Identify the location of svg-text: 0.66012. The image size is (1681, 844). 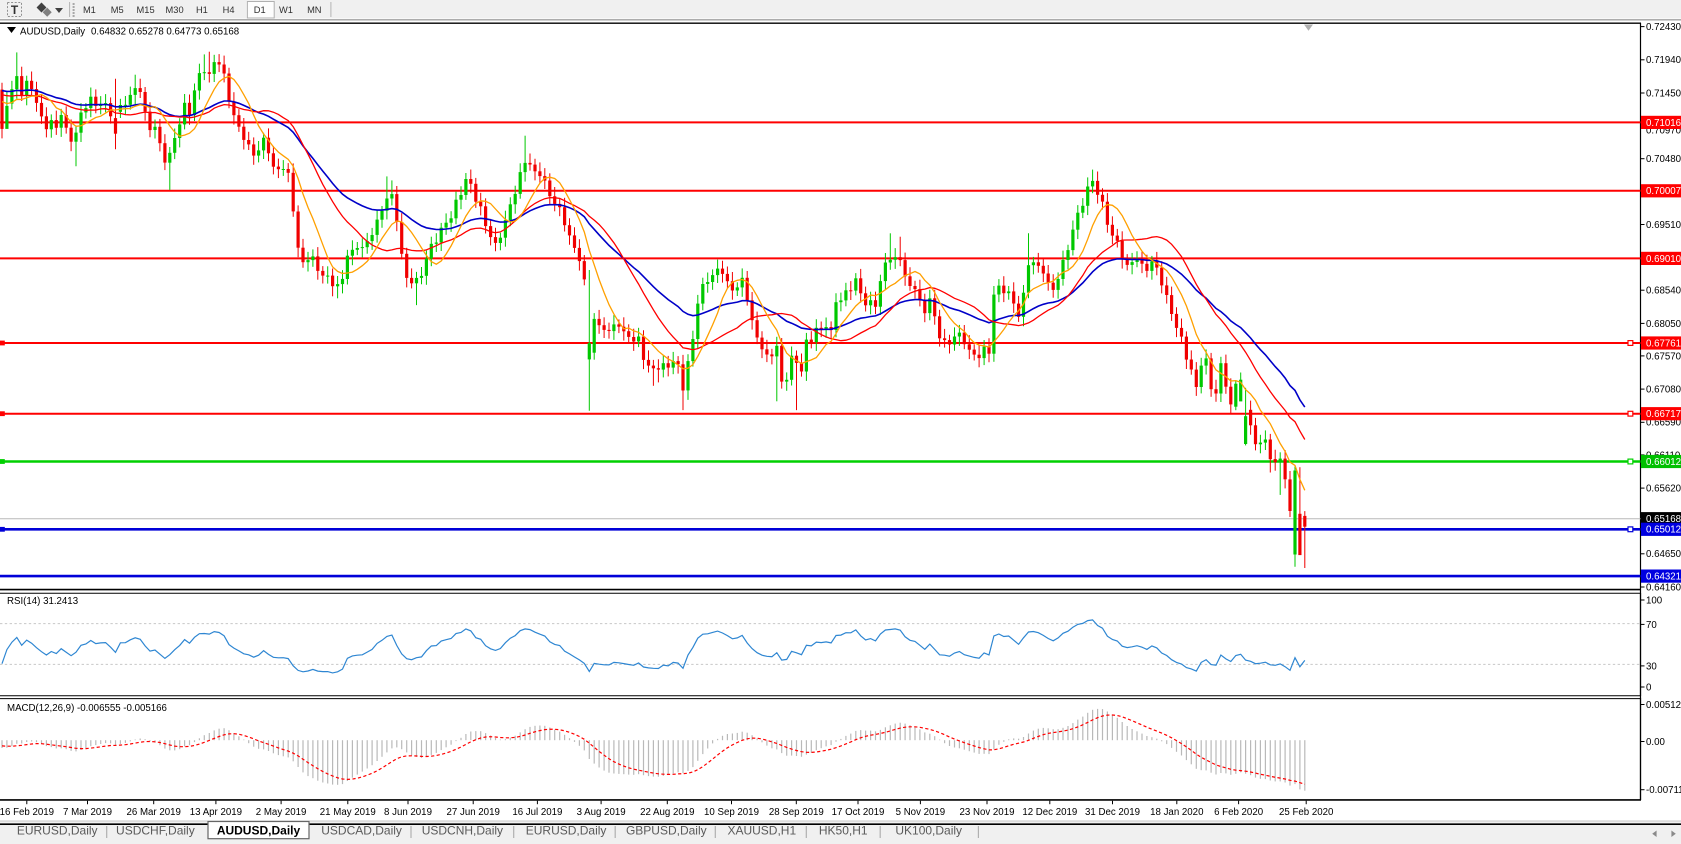
(1663, 462).